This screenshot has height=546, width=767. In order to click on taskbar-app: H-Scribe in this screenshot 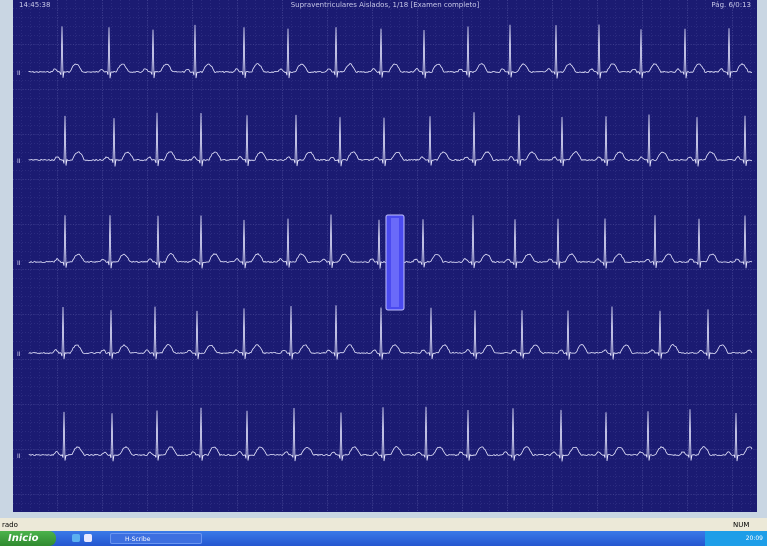, I will do `click(156, 538)`.